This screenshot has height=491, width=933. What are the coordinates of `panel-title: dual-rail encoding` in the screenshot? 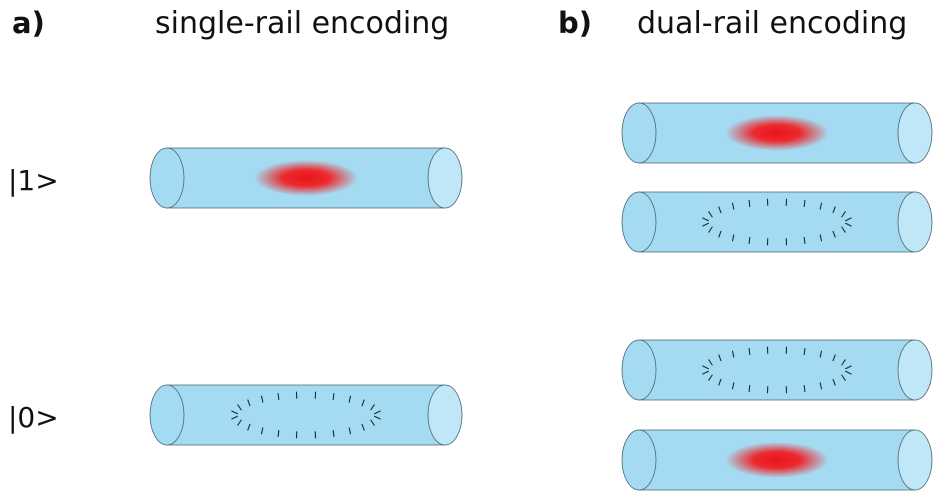 It's located at (772, 23).